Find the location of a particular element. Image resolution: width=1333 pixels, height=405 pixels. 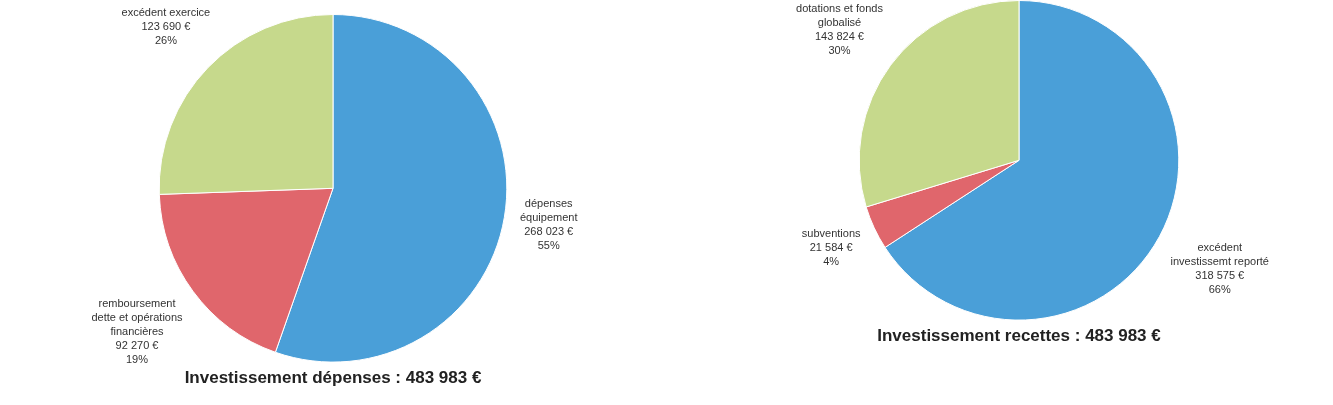

data-label: 268 023 € 55% is located at coordinates (549, 238).